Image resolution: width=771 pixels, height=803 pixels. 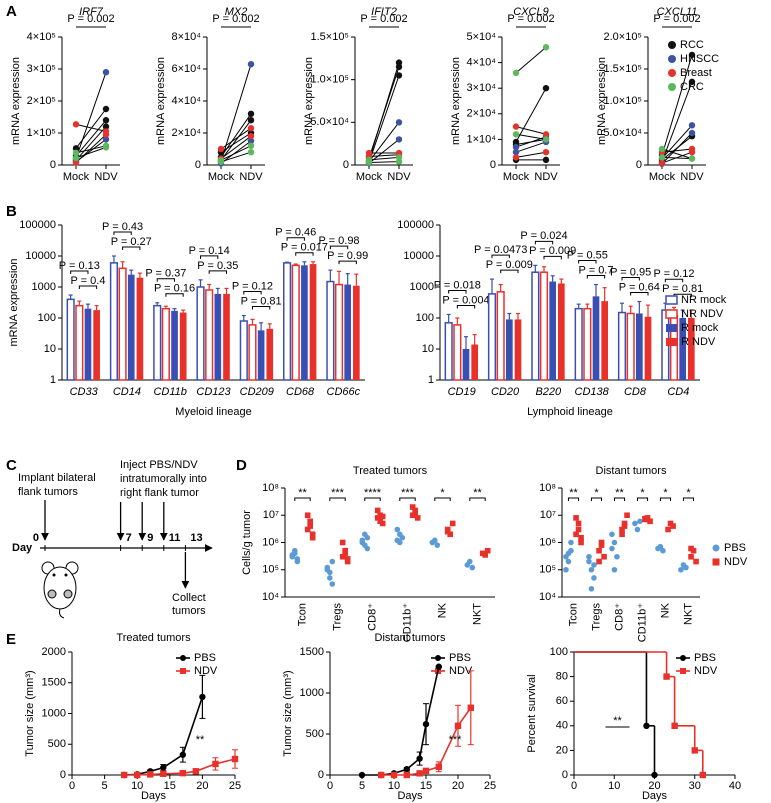 I want to click on legend-label: R mock, so click(x=700, y=328).